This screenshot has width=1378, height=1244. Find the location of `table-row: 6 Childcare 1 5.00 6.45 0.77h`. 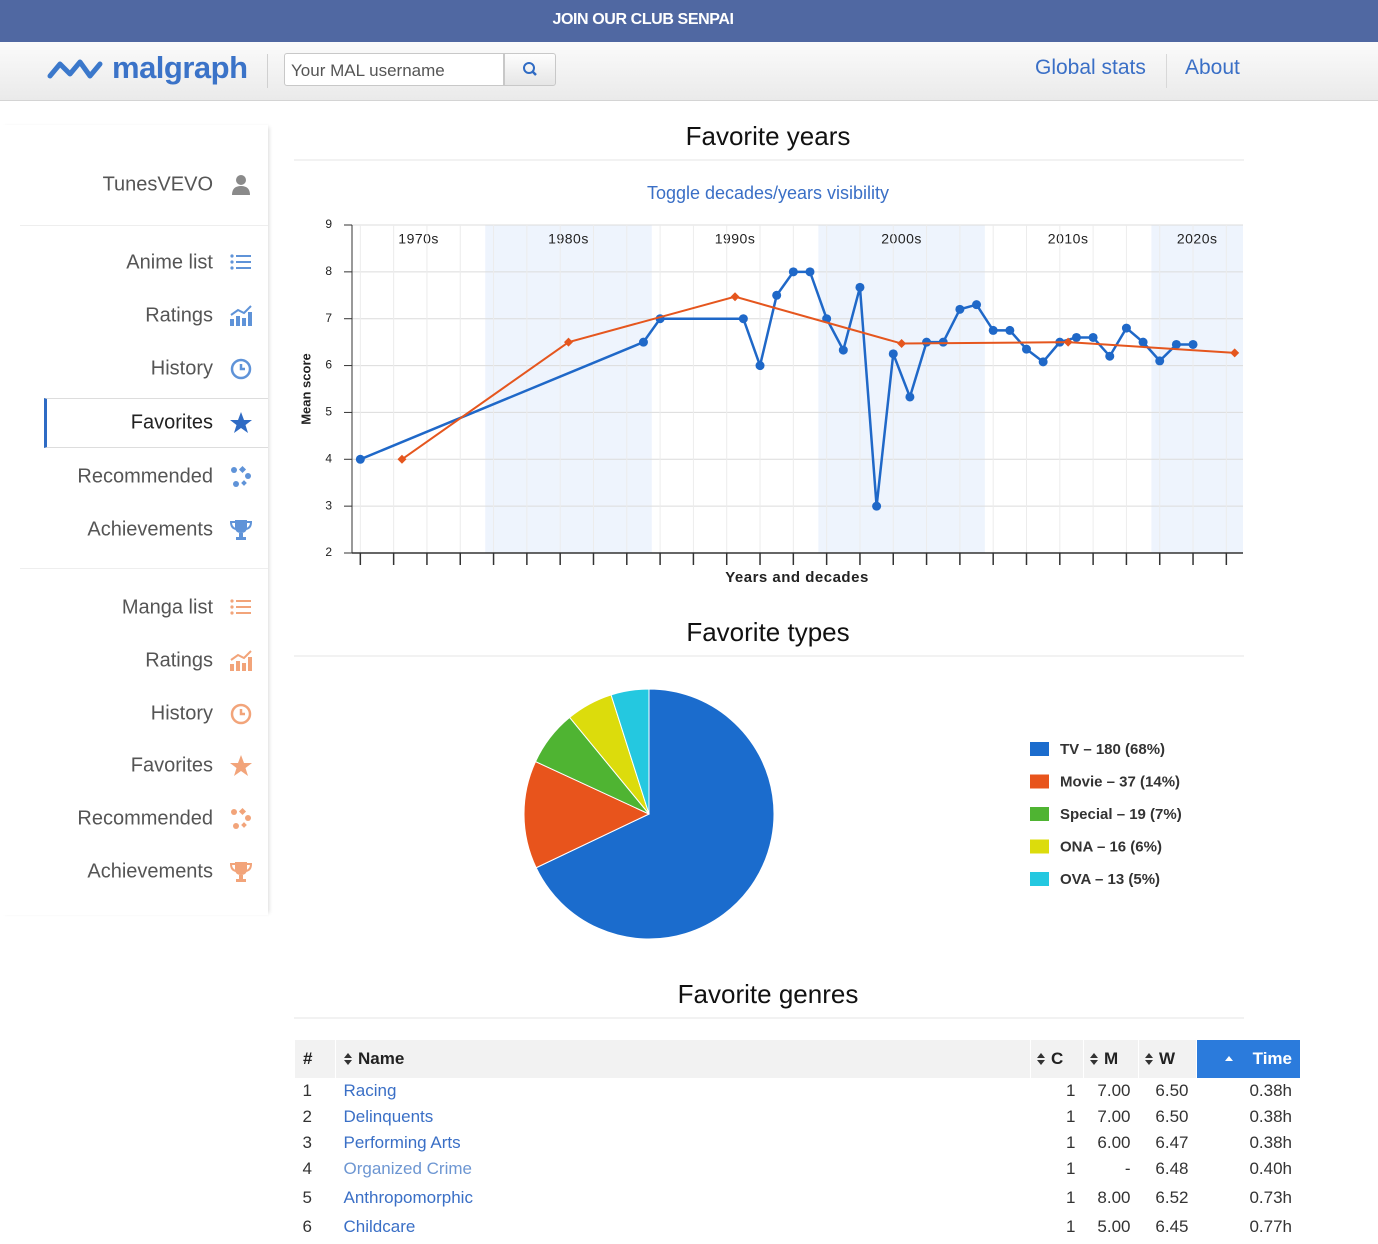

table-row: 6 Childcare 1 5.00 6.45 0.77h is located at coordinates (798, 1227).